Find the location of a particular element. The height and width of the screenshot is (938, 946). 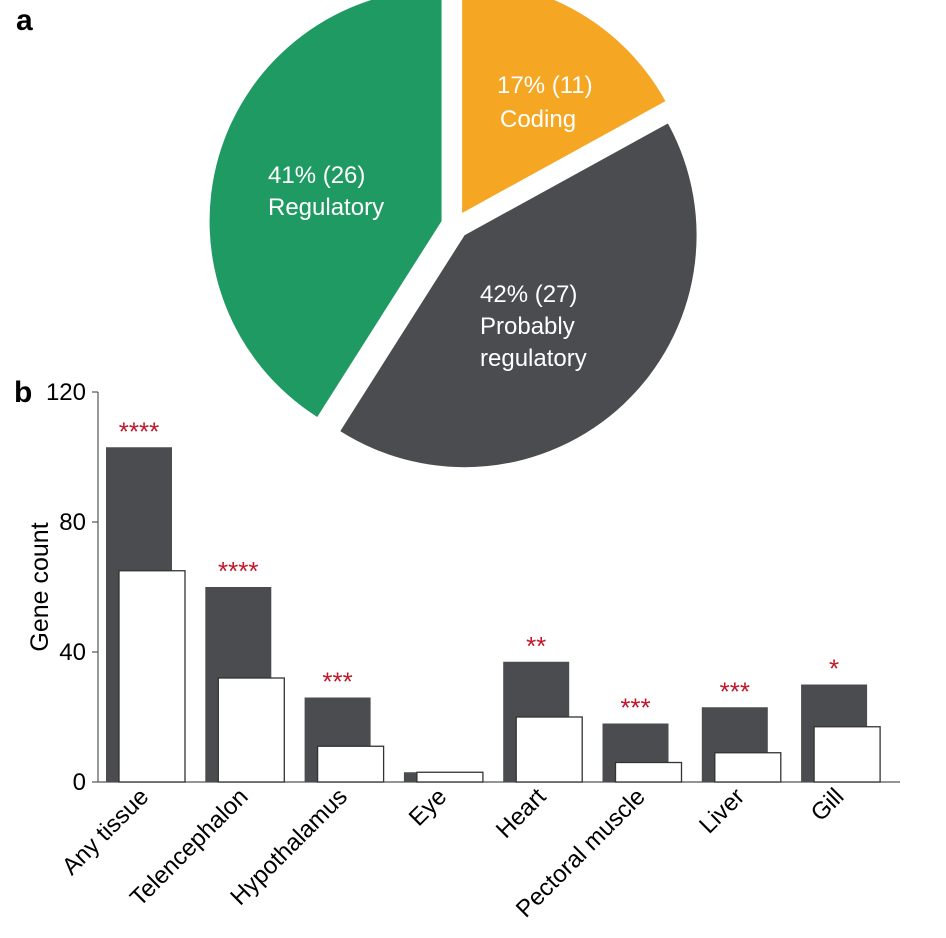

pie-slice-regulatory is located at coordinates (325, 208).